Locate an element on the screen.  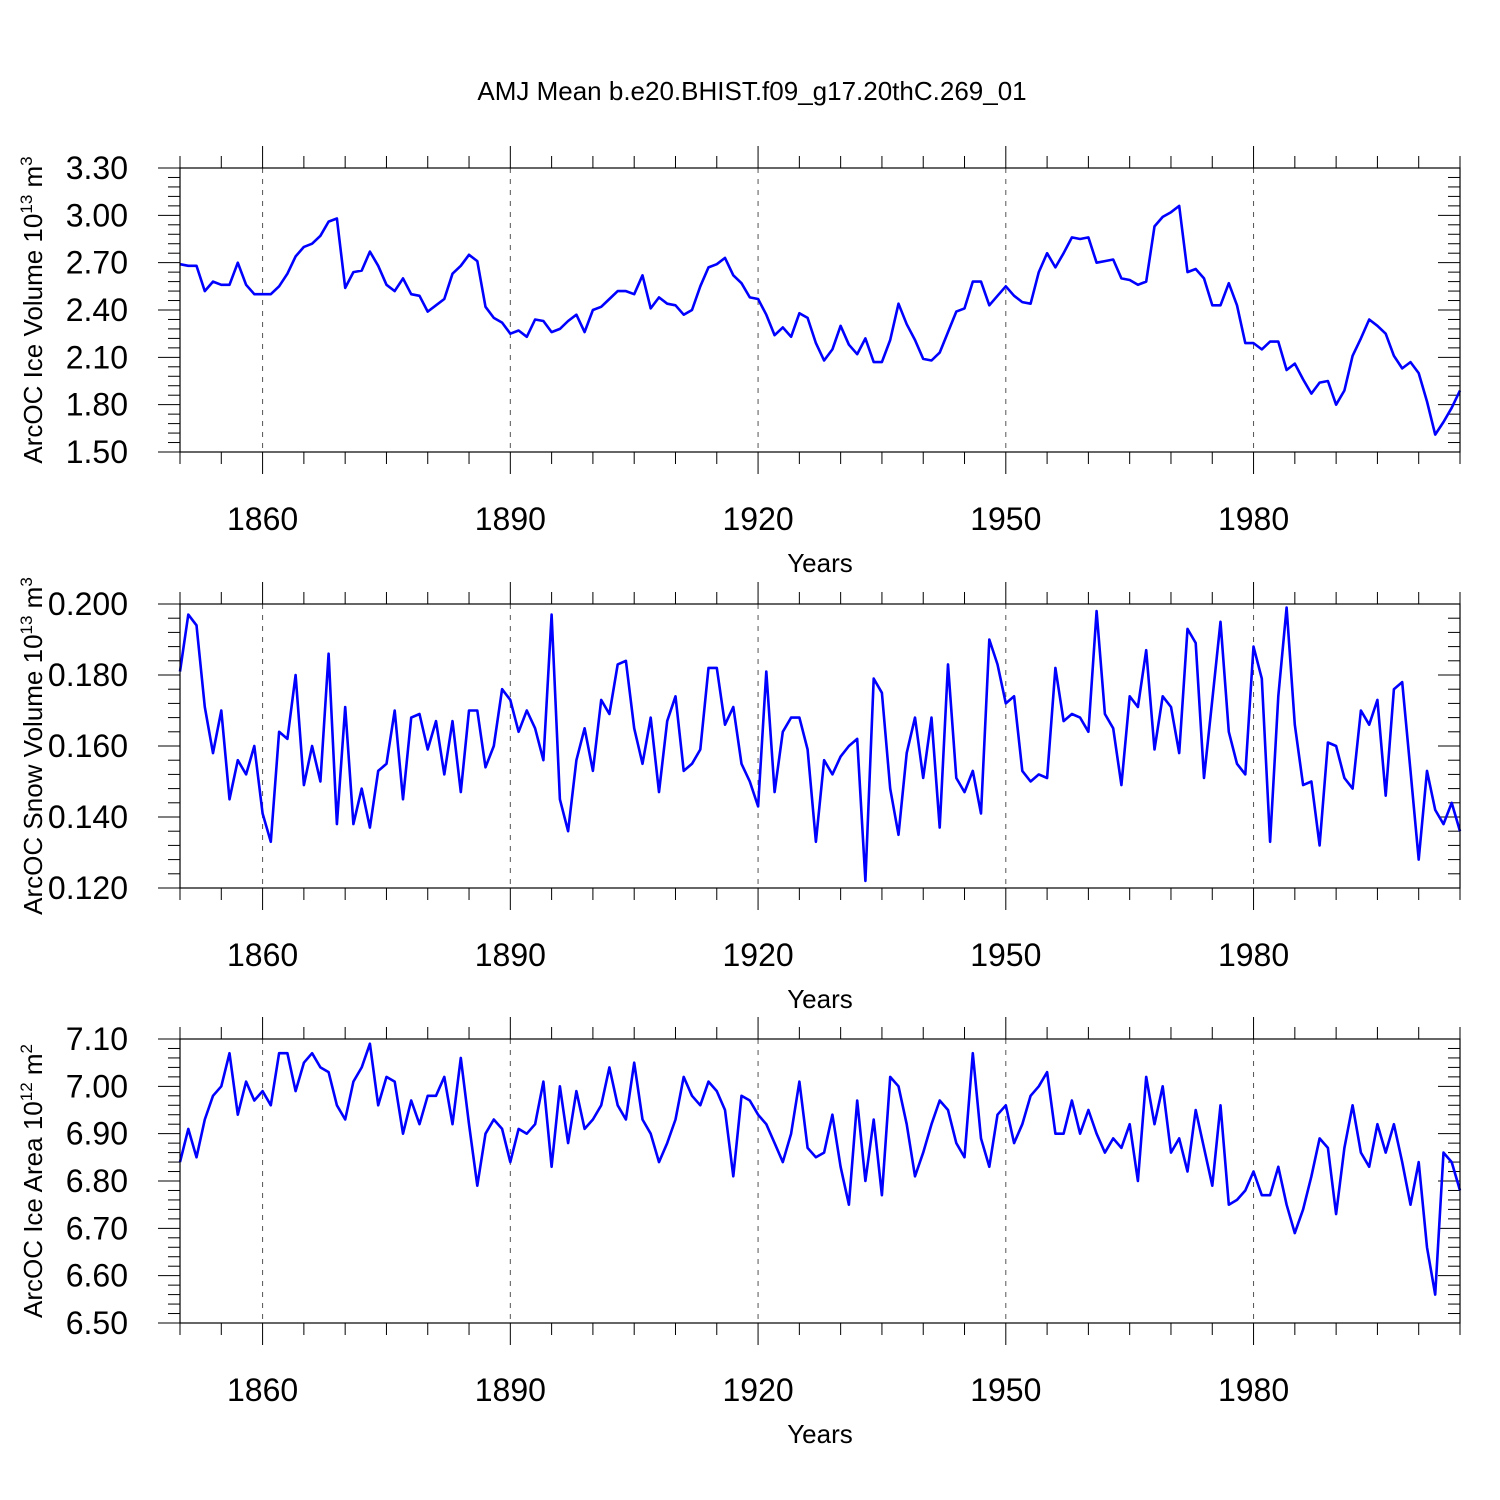
y-tick-label: 1.50 is located at coordinates (97, 452).